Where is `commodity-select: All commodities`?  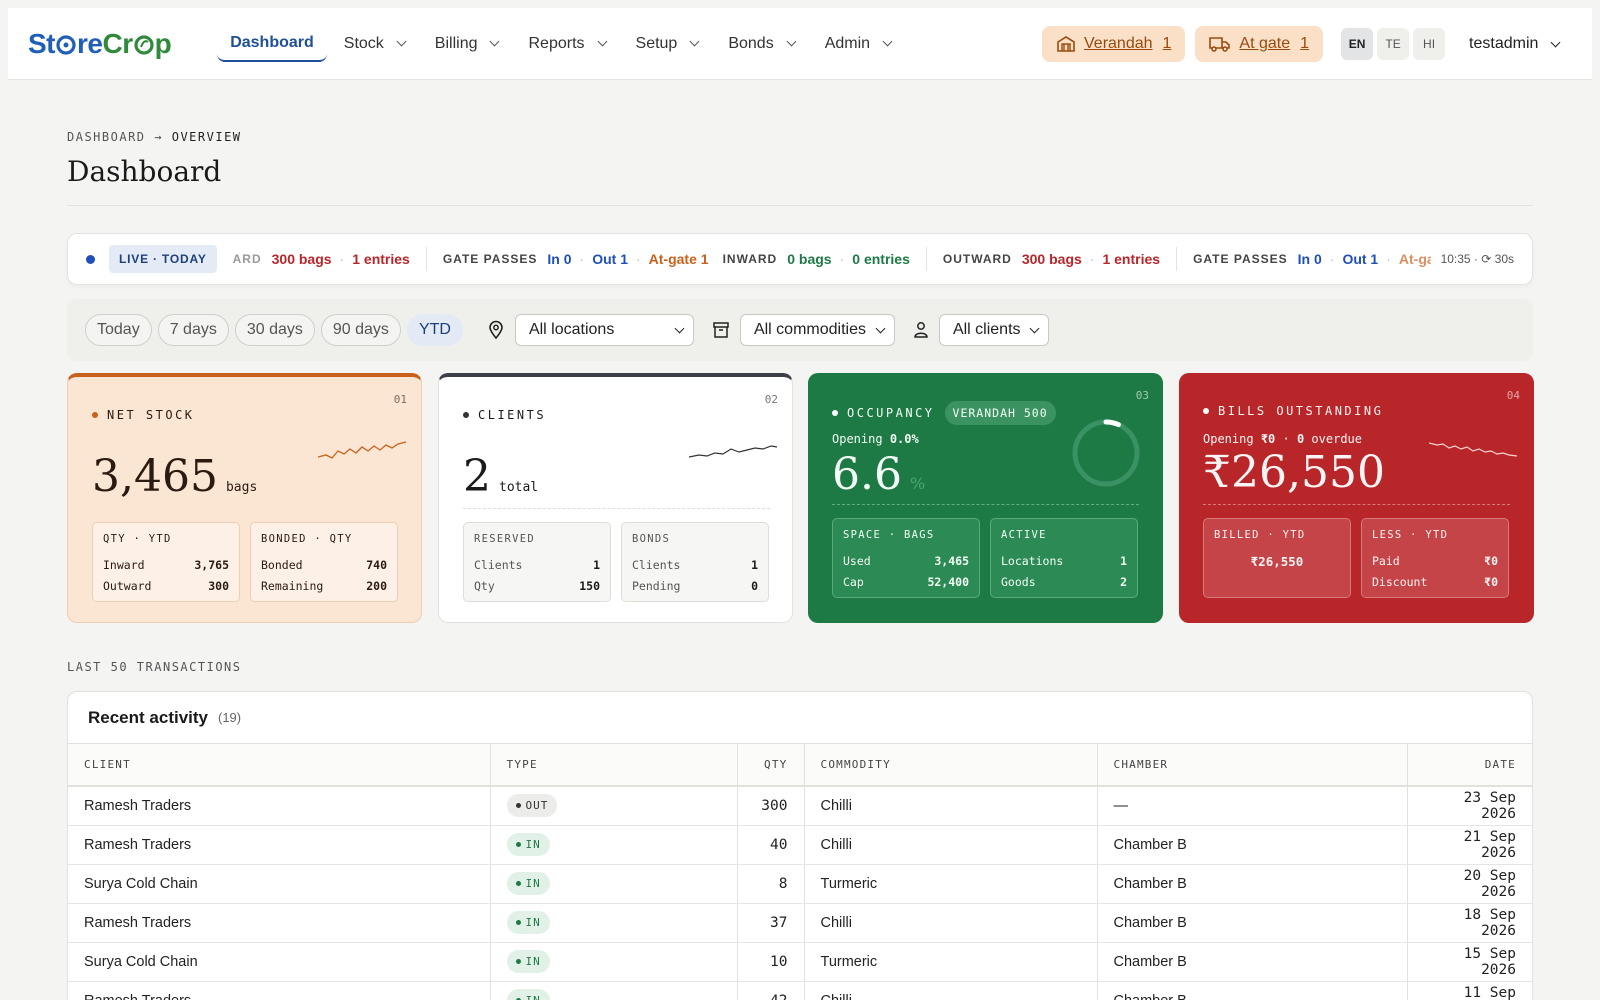 commodity-select: All commodities is located at coordinates (817, 330).